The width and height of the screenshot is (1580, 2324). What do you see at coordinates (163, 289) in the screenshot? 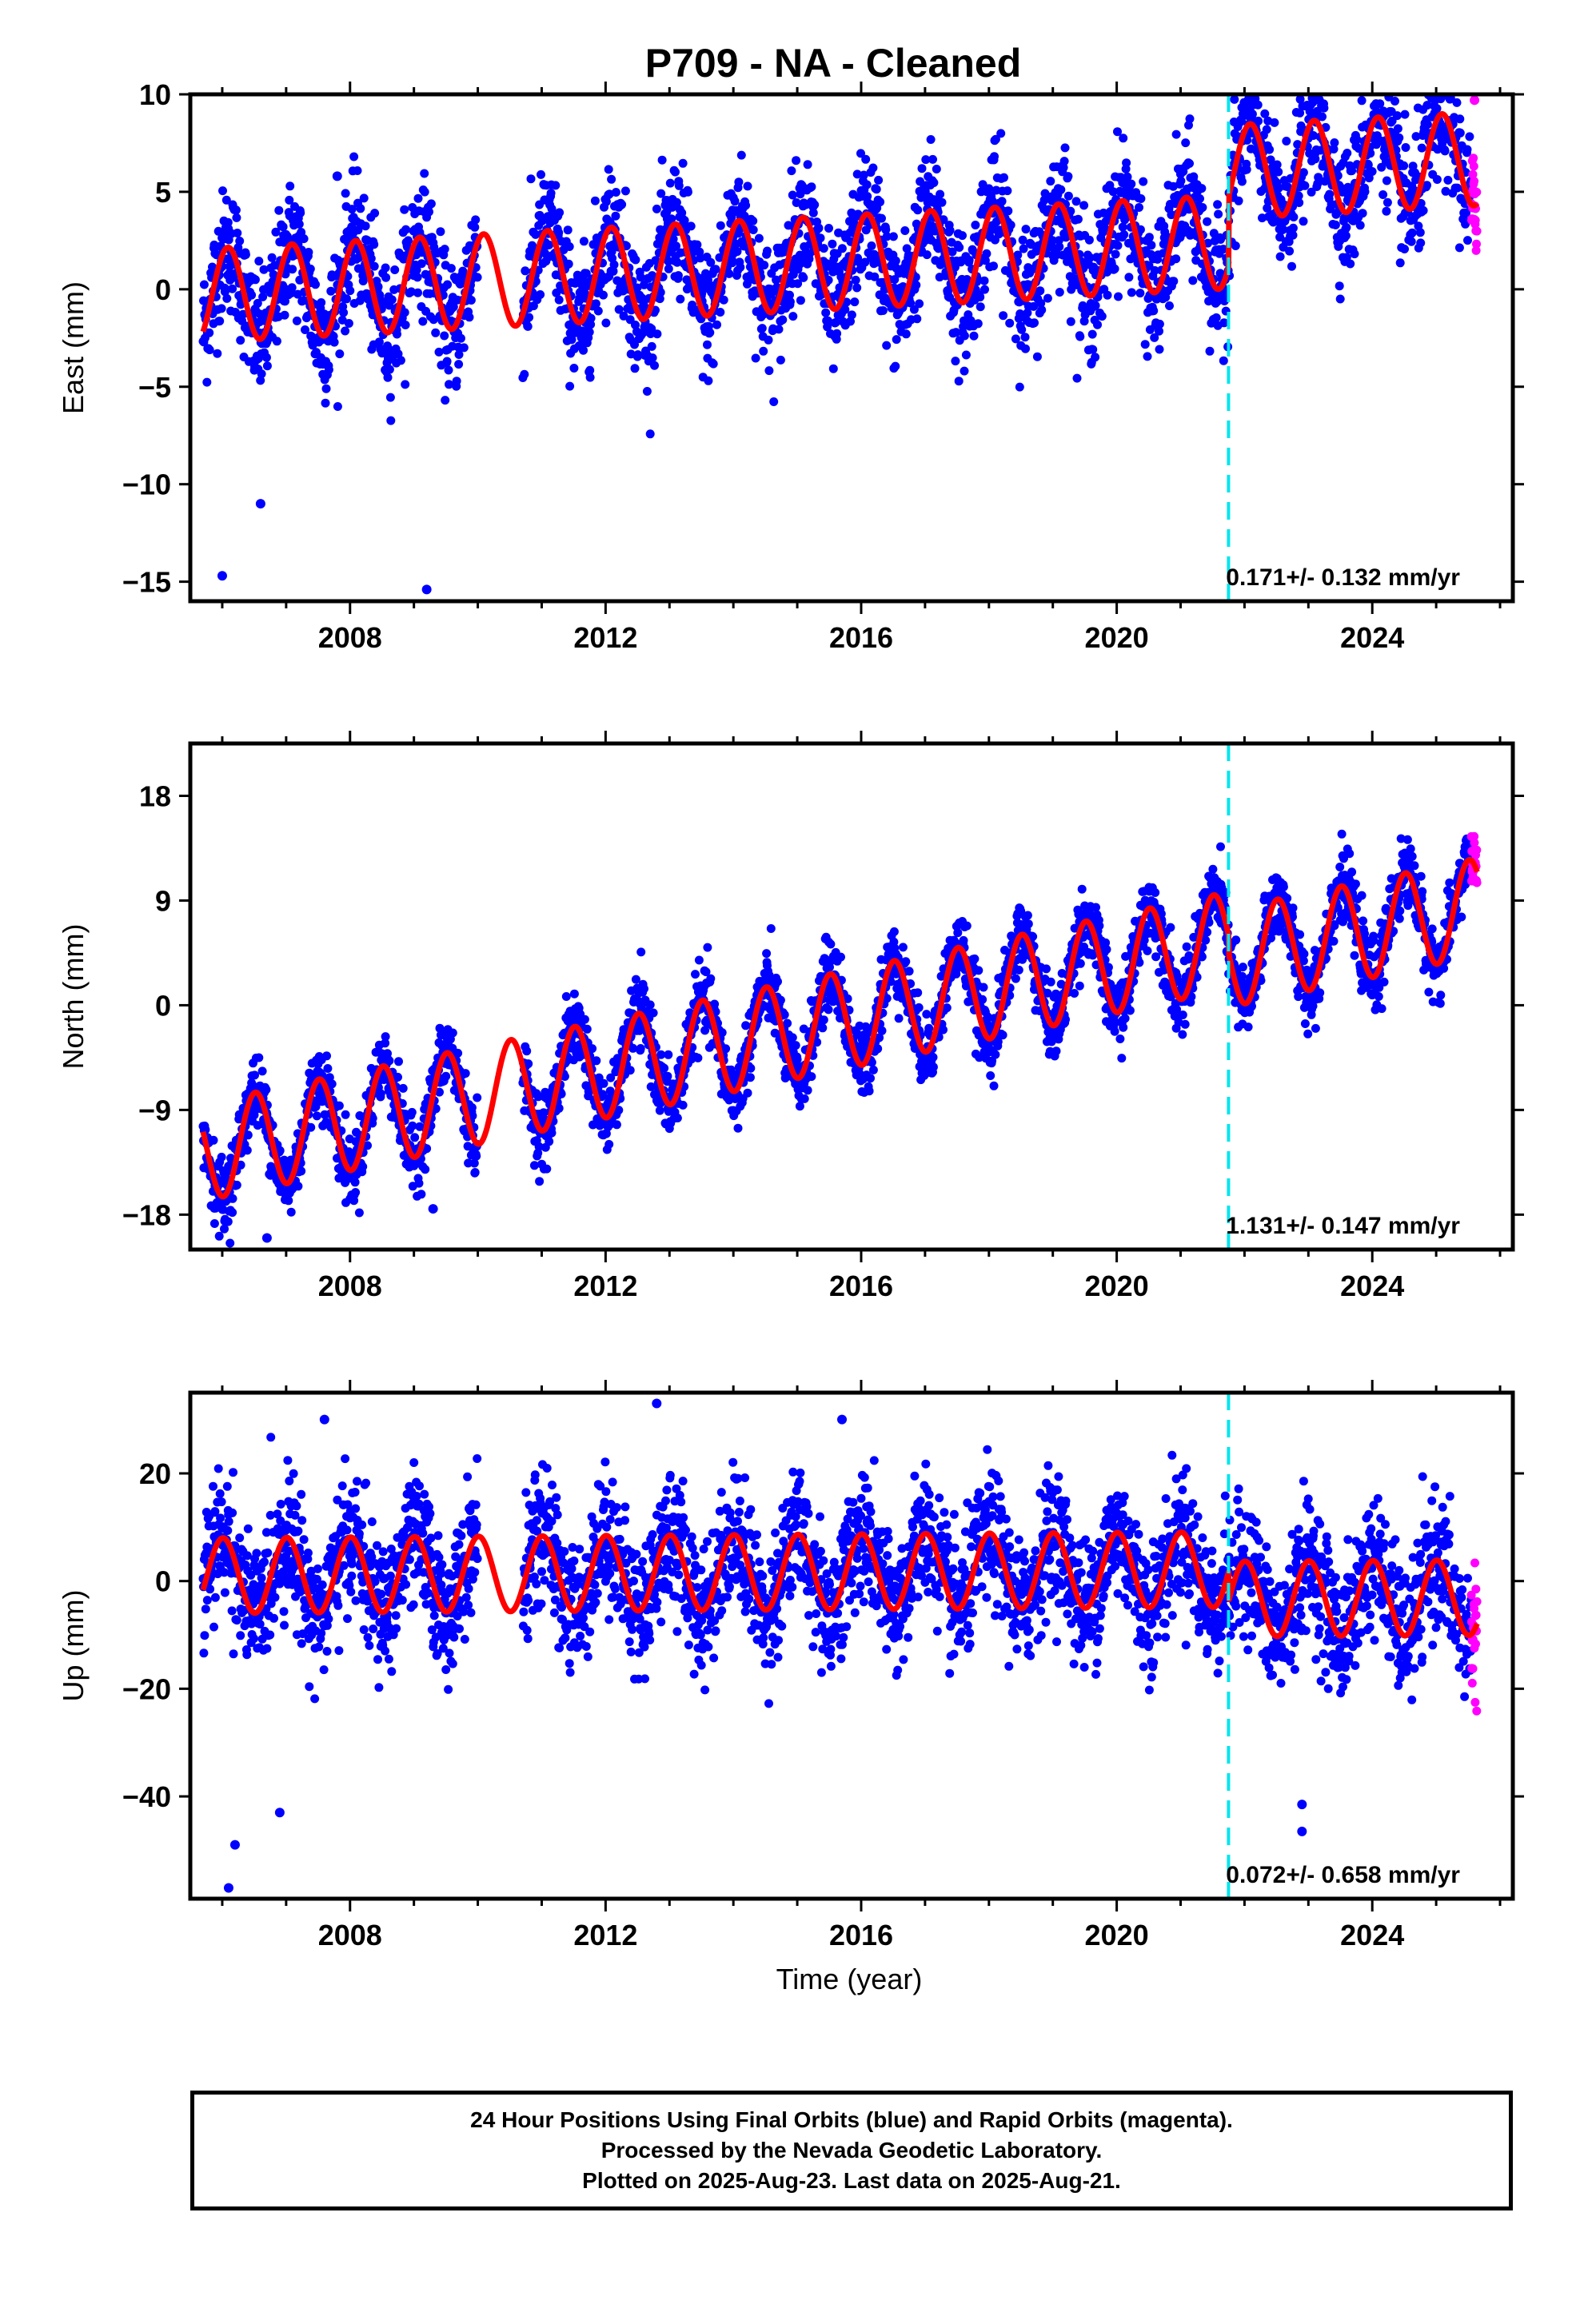
I see `y-tick-label: 0` at bounding box center [163, 289].